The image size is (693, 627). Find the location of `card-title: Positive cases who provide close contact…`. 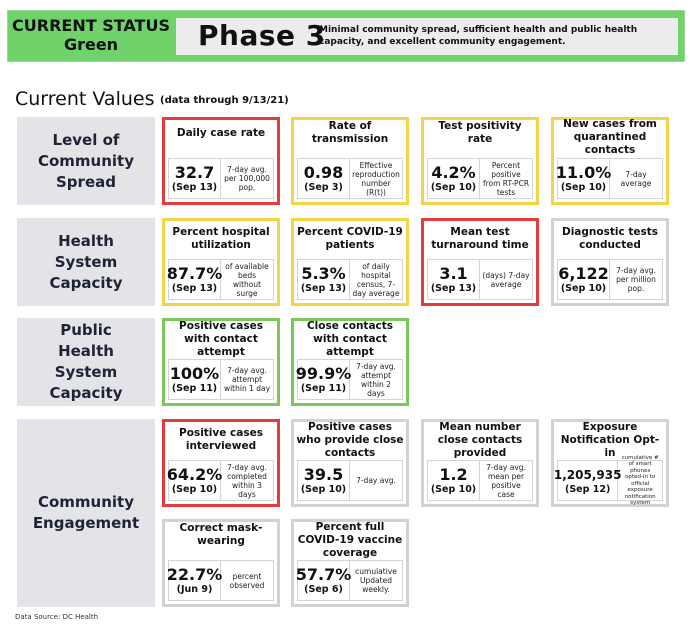

card-title: Positive cases who provide close contact… is located at coordinates (350, 439).